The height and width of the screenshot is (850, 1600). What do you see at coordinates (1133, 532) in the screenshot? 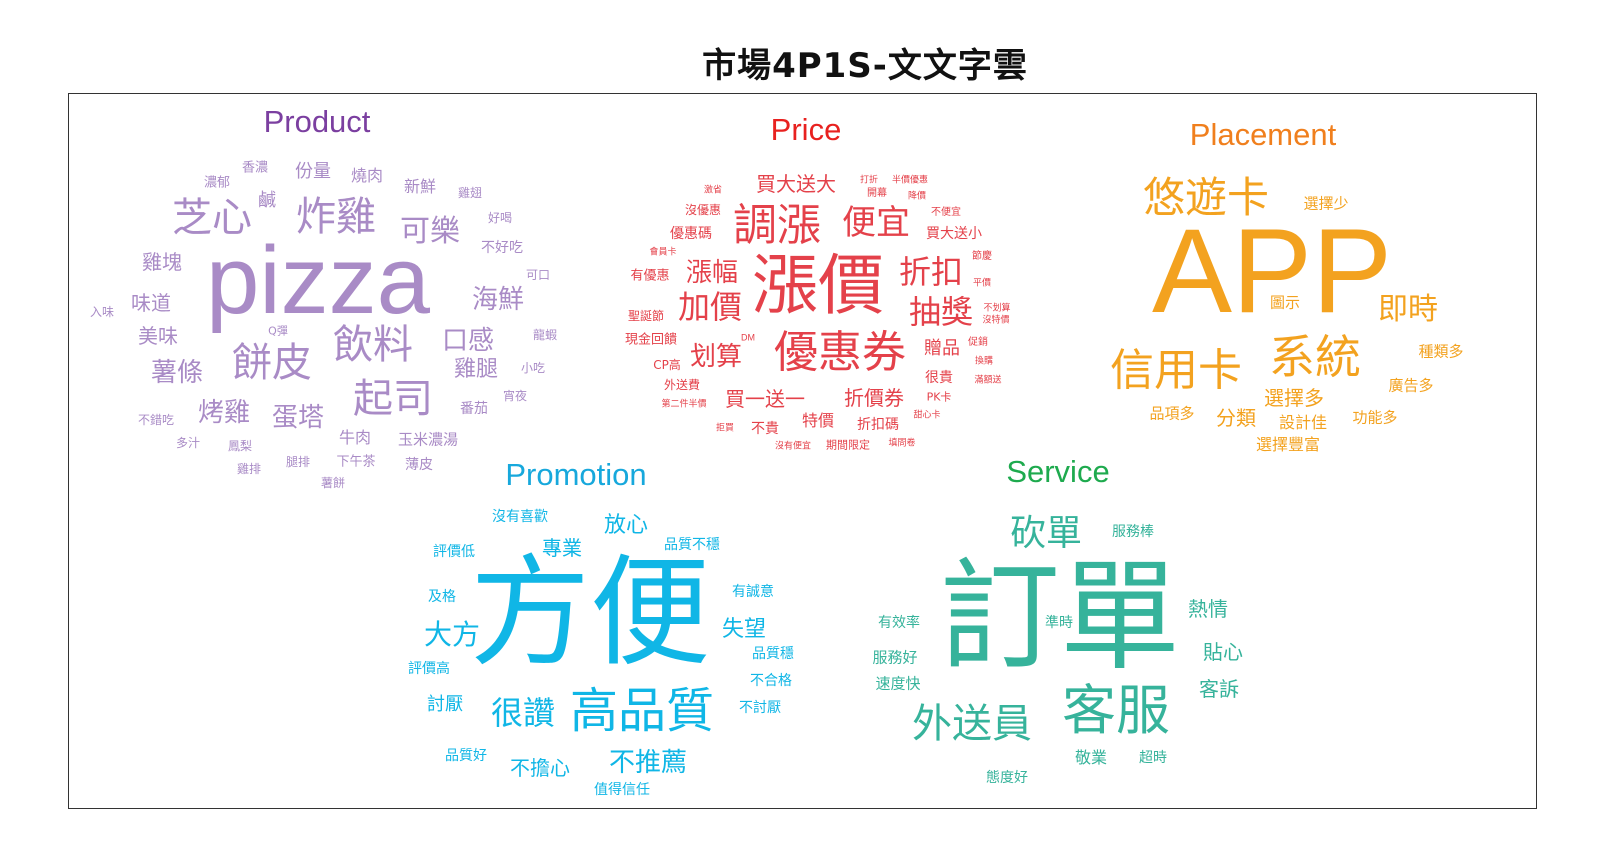
I see `service-word: 服務棒` at bounding box center [1133, 532].